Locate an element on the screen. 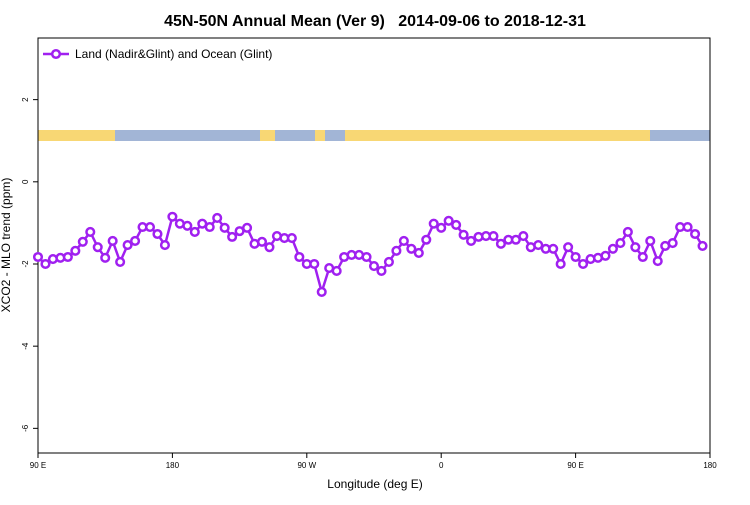 This screenshot has width=750, height=505. y-tick-label: -2 is located at coordinates (25, 264).